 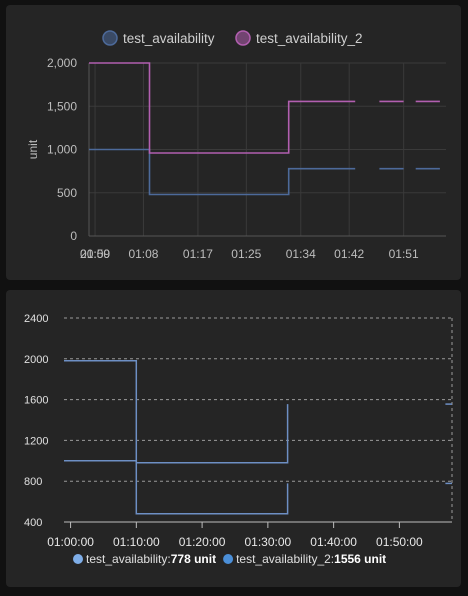 What do you see at coordinates (333, 542) in the screenshot?
I see `x-tick-label-4: 01:40:00` at bounding box center [333, 542].